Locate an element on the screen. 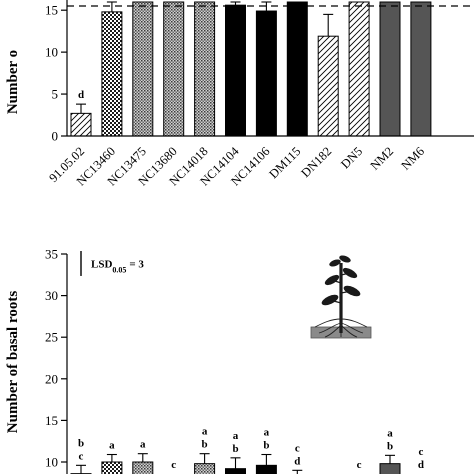  top-y-tick-label: 15 is located at coordinates (51, 10).